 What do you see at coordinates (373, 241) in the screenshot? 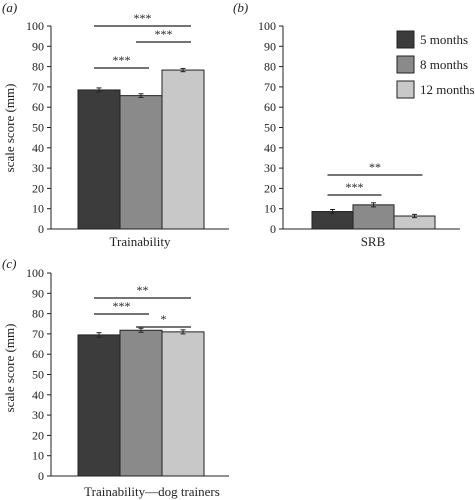
I see `x-axis-label: SRB` at bounding box center [373, 241].